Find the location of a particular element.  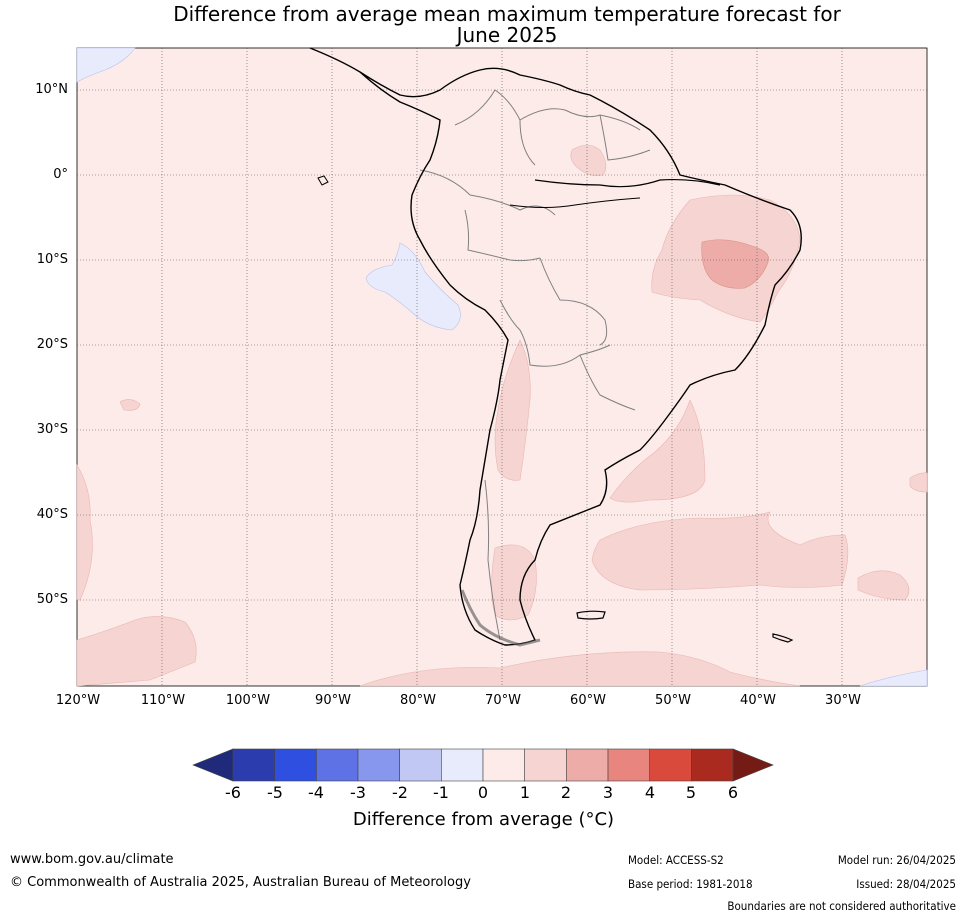

colorbar-extend-low is located at coordinates (213, 765).